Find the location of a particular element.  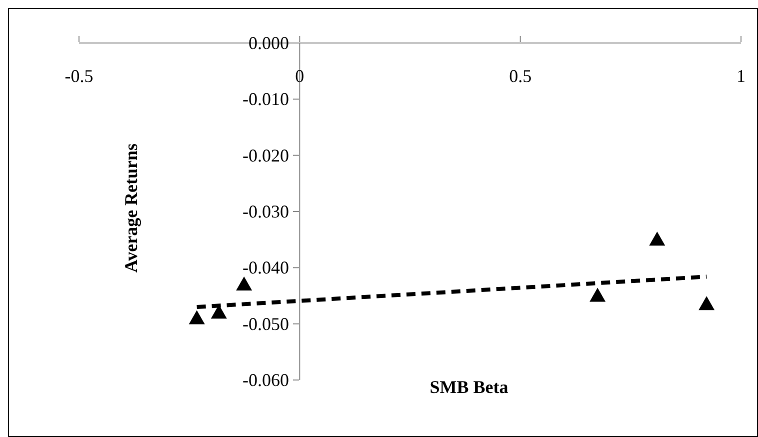

y-tick-label: -0.050 is located at coordinates (265, 324).